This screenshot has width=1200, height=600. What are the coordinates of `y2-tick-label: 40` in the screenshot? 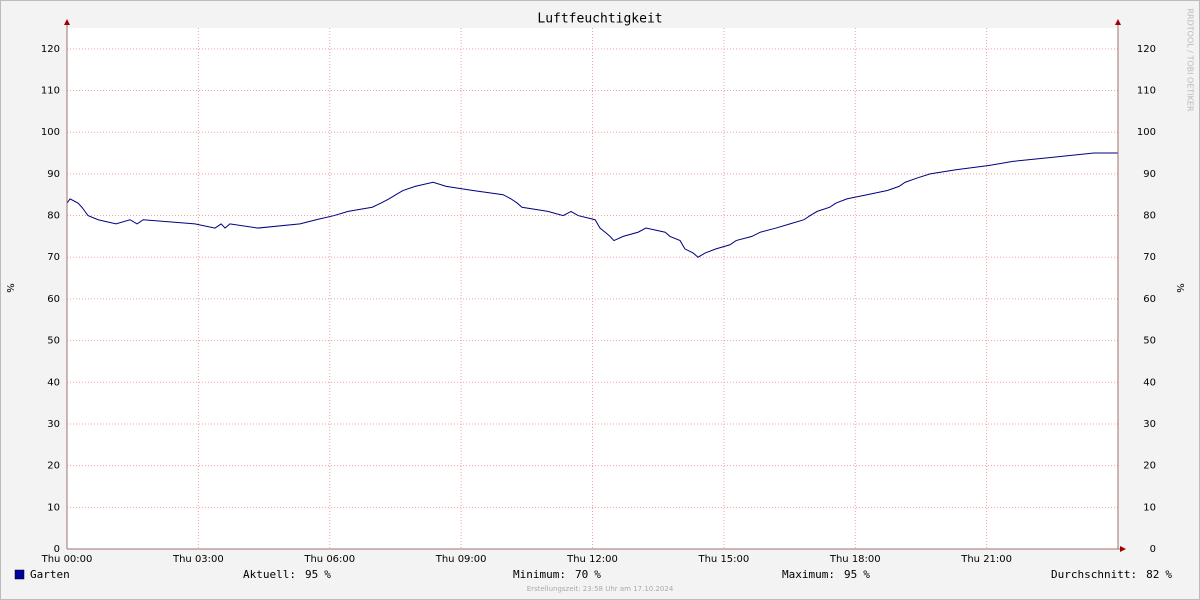 It's located at (1149, 382).